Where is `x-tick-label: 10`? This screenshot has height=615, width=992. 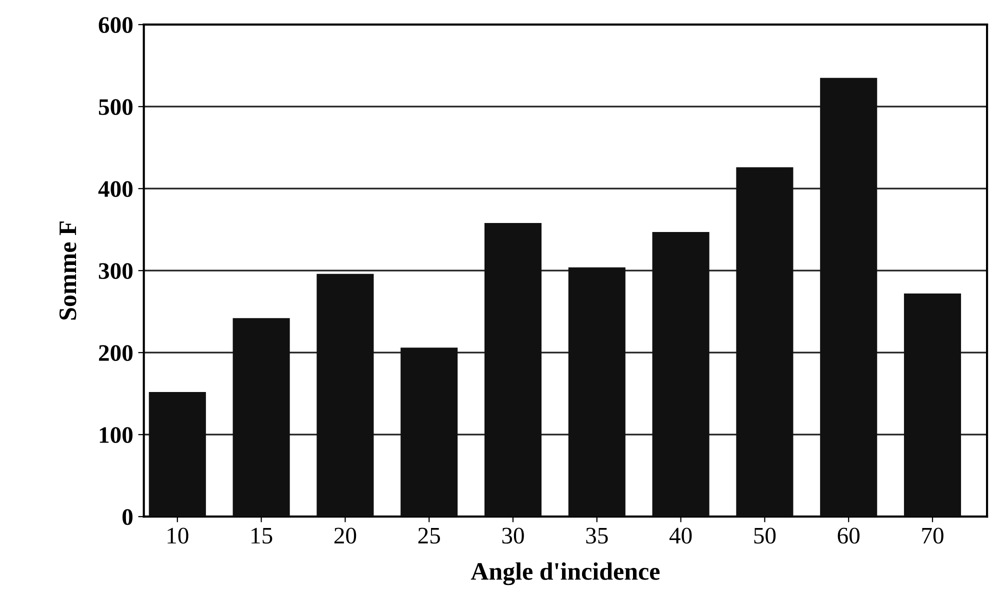 x-tick-label: 10 is located at coordinates (178, 536).